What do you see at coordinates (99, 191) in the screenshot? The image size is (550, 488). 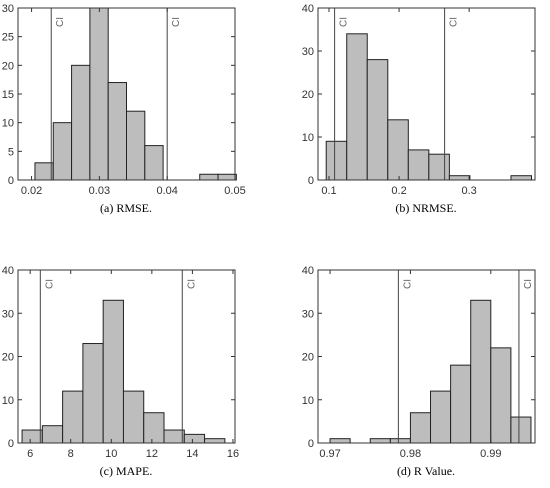 I see `x-tick-label: 0.03` at bounding box center [99, 191].